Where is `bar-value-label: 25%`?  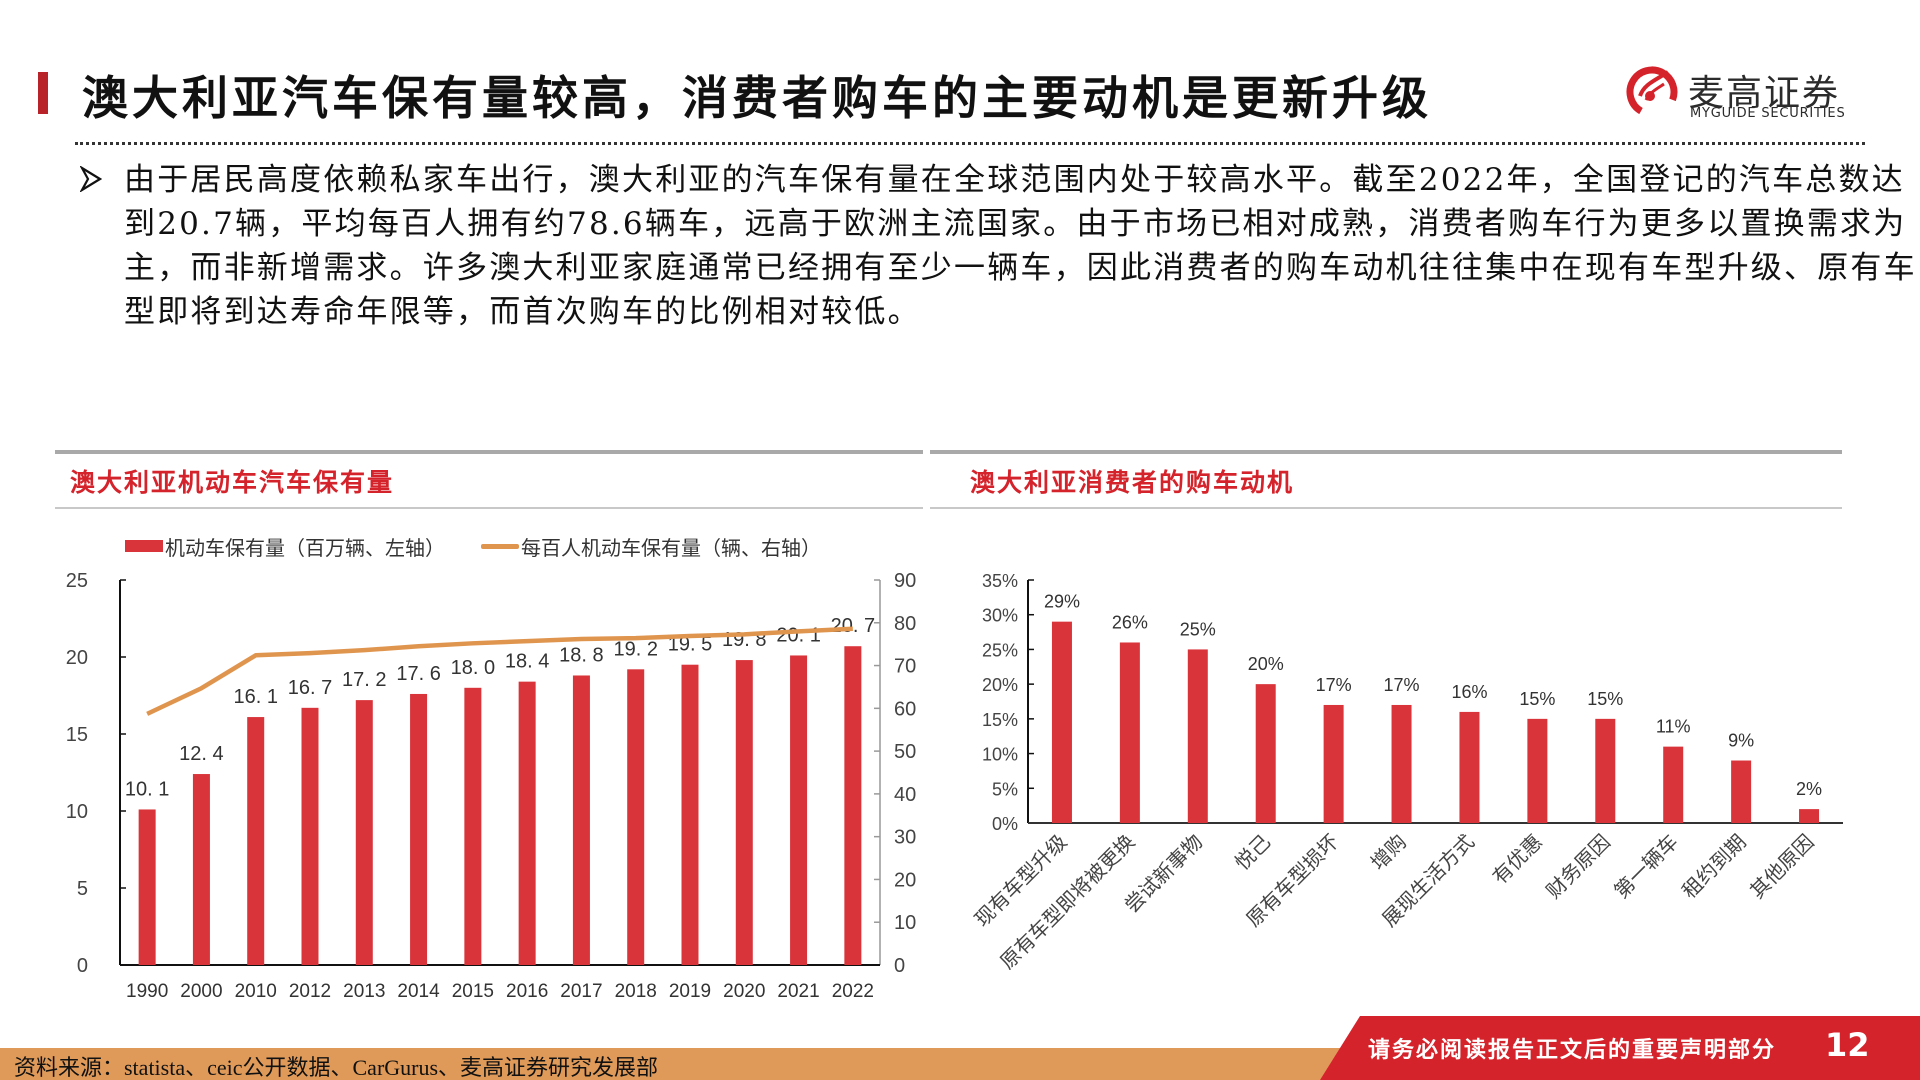
bar-value-label: 25% is located at coordinates (1198, 629).